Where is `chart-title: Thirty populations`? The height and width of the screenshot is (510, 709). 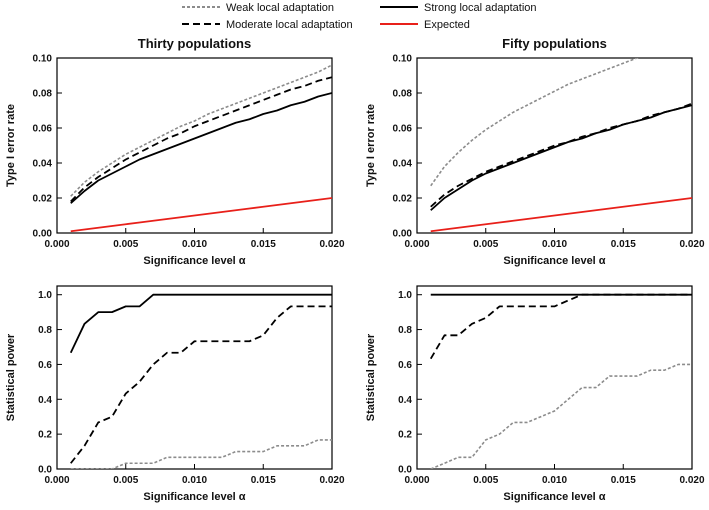 chart-title: Thirty populations is located at coordinates (194, 43).